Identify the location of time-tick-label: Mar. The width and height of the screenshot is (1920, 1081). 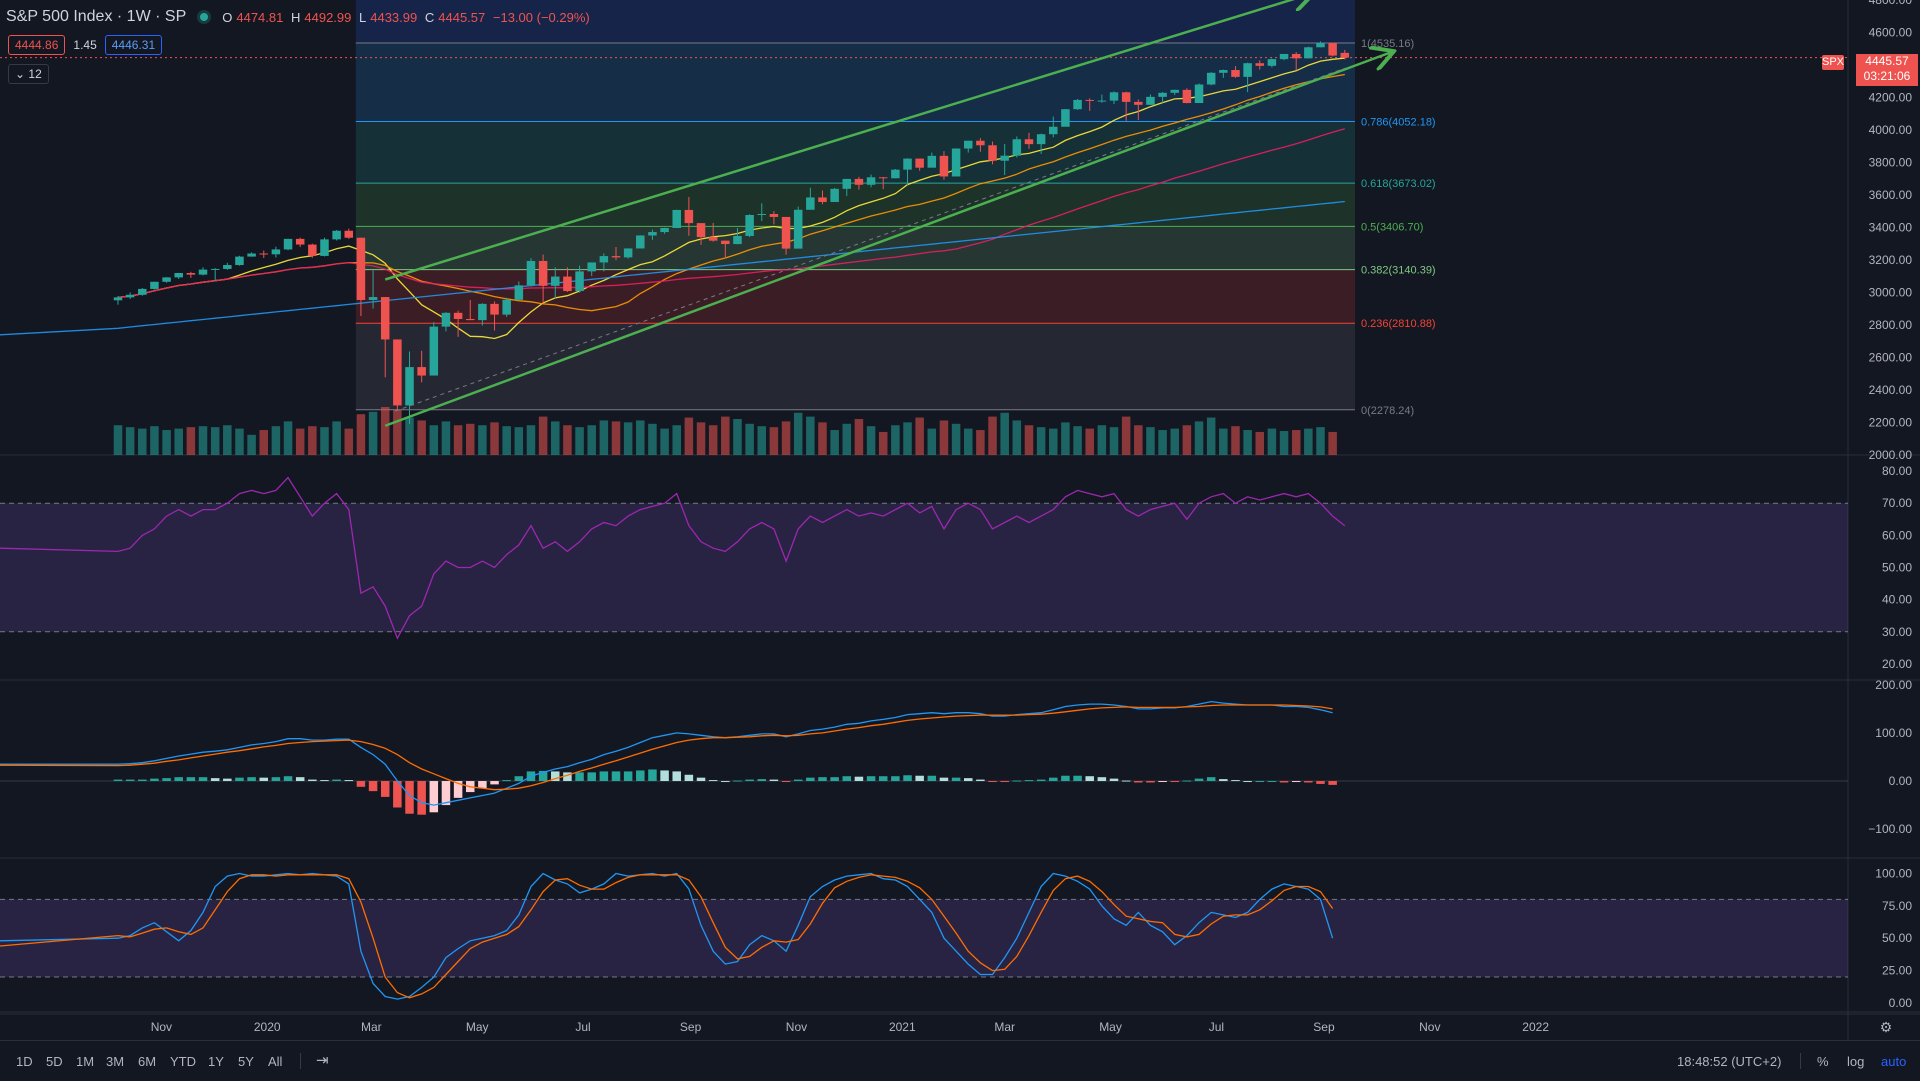
(371, 1027).